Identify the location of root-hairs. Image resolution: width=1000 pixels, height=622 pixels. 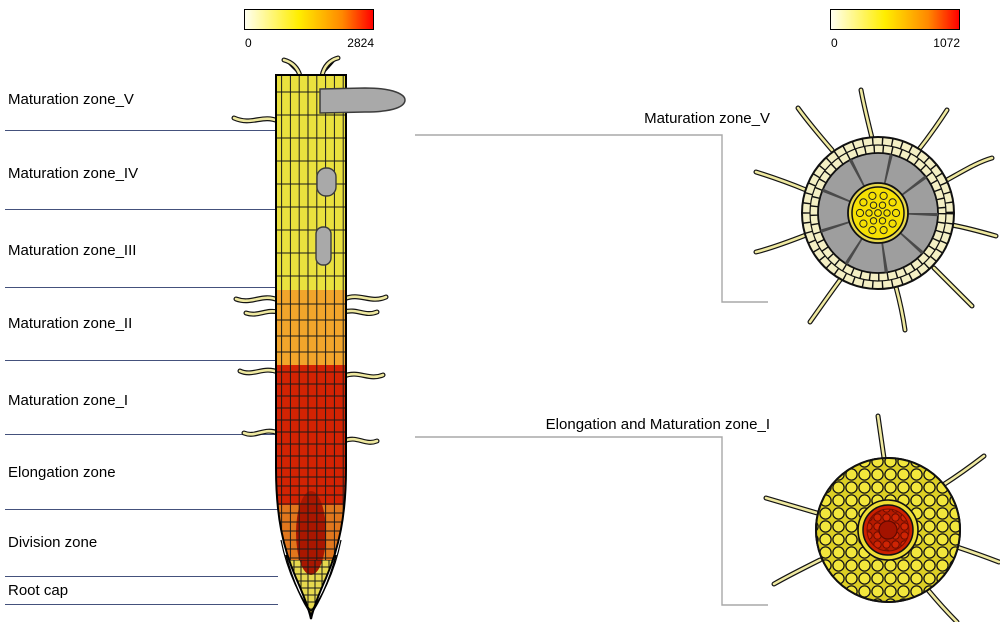
(310, 250).